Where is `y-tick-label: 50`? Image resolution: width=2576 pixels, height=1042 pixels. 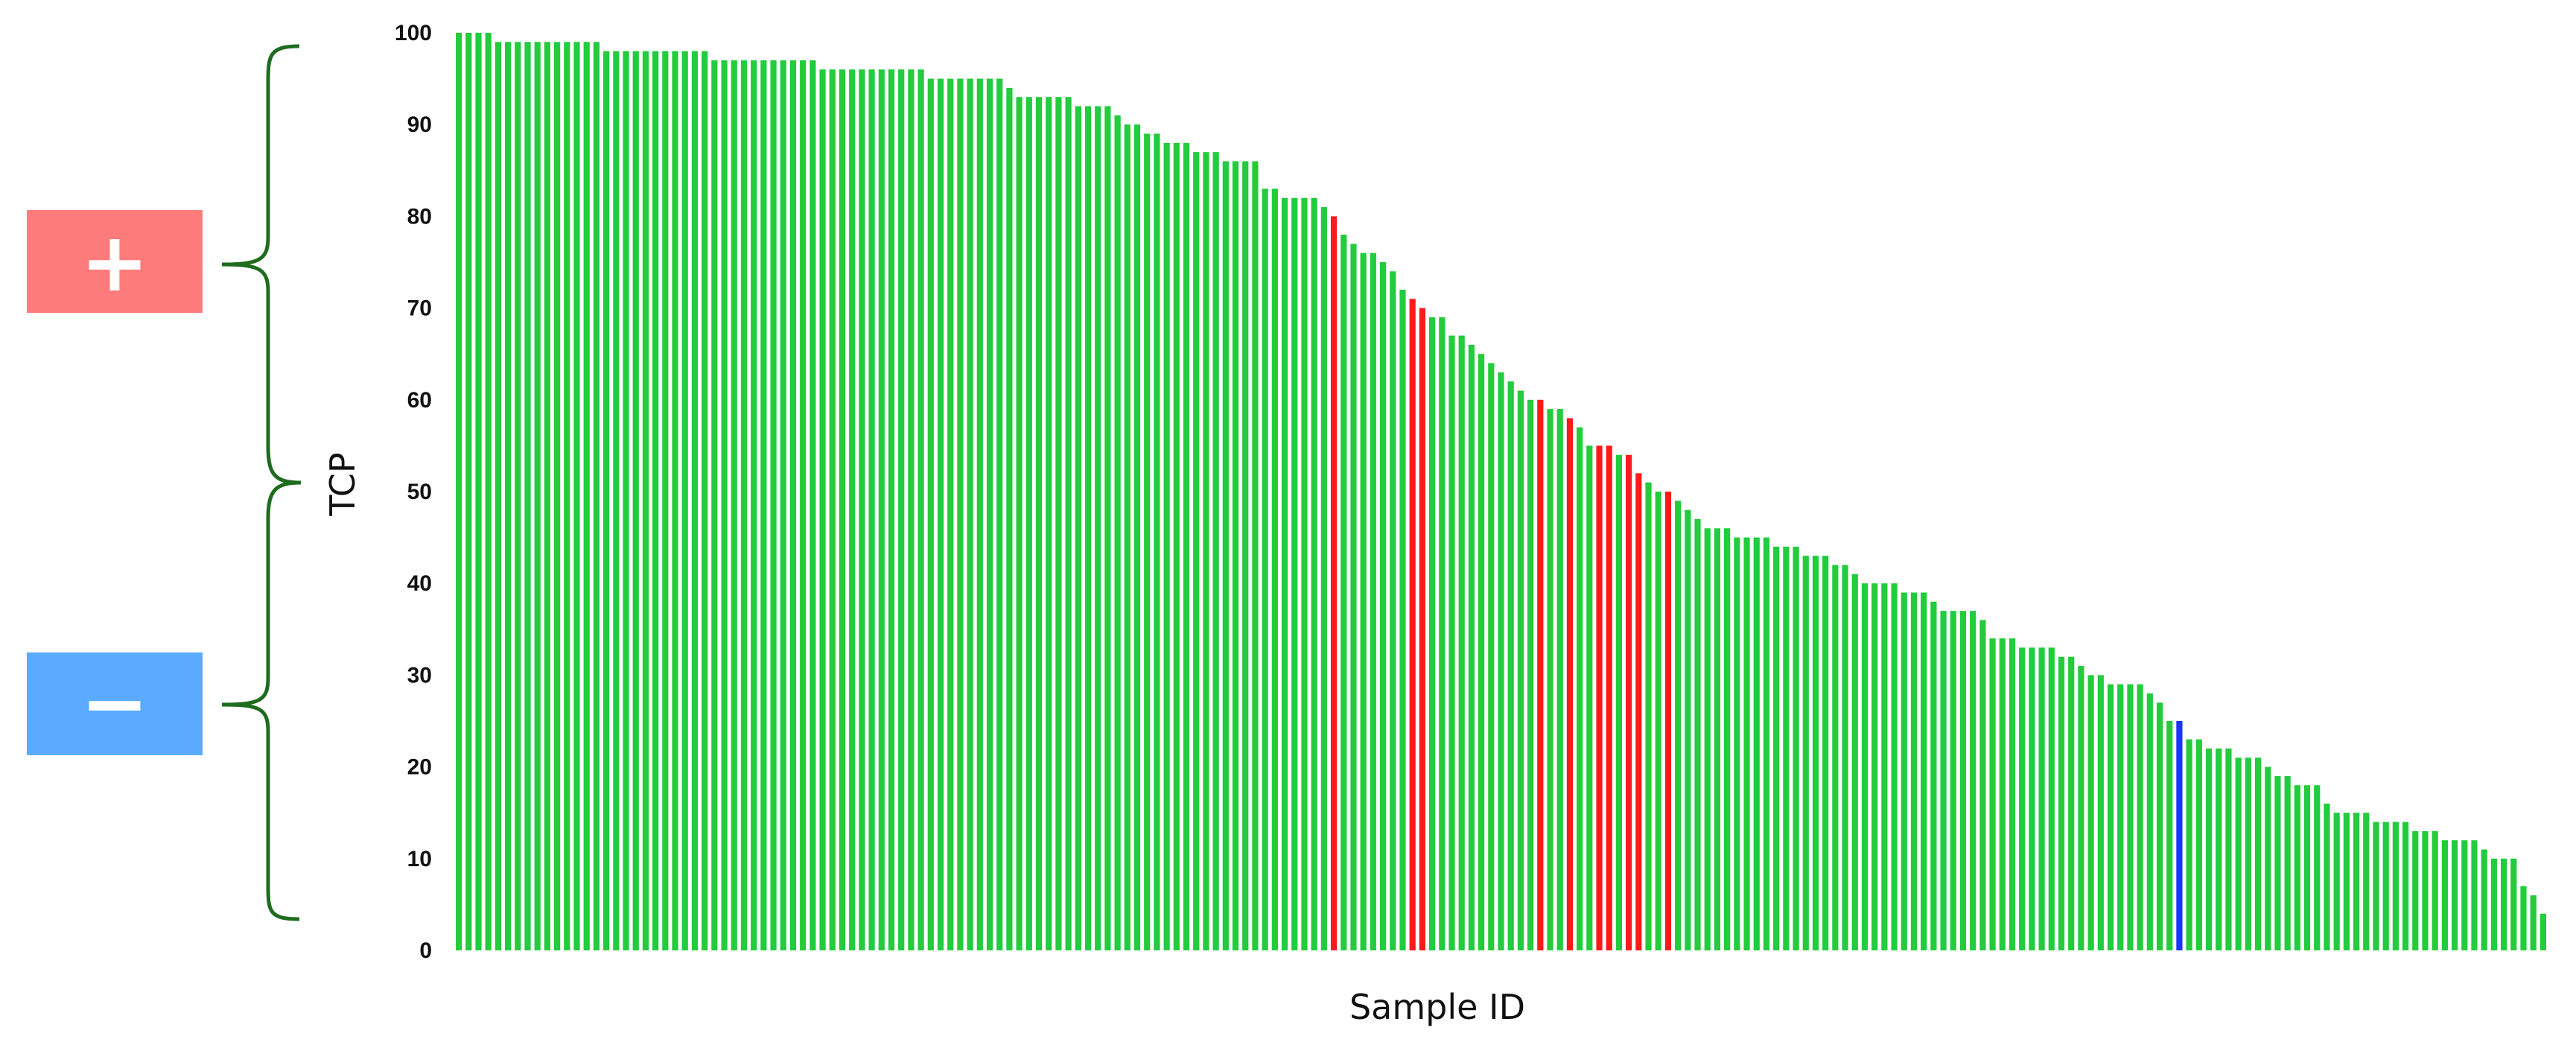
y-tick-label: 50 is located at coordinates (419, 492).